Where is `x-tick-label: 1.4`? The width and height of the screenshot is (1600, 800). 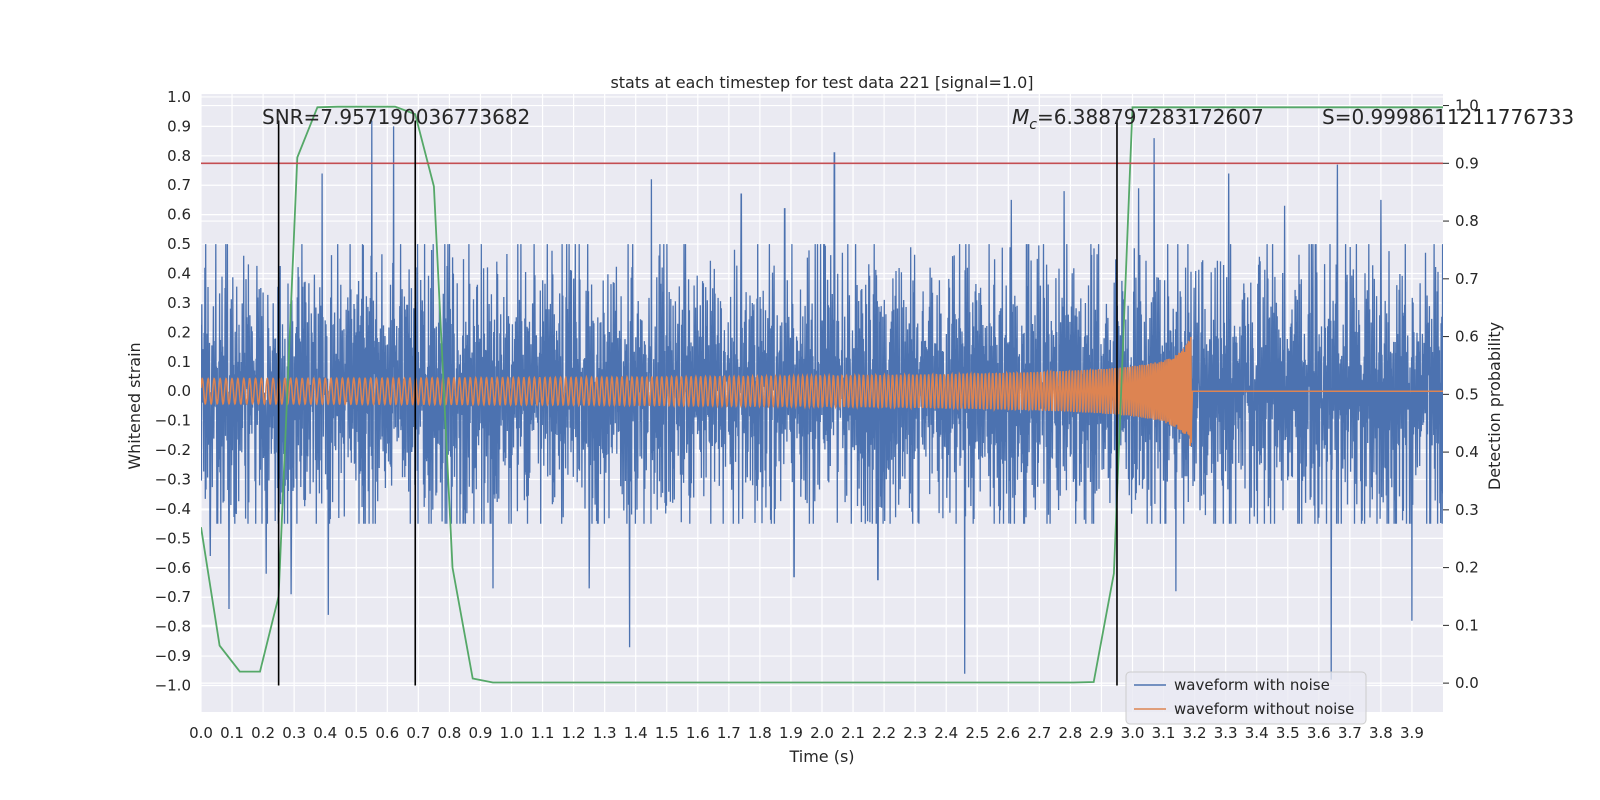 x-tick-label: 1.4 is located at coordinates (636, 733).